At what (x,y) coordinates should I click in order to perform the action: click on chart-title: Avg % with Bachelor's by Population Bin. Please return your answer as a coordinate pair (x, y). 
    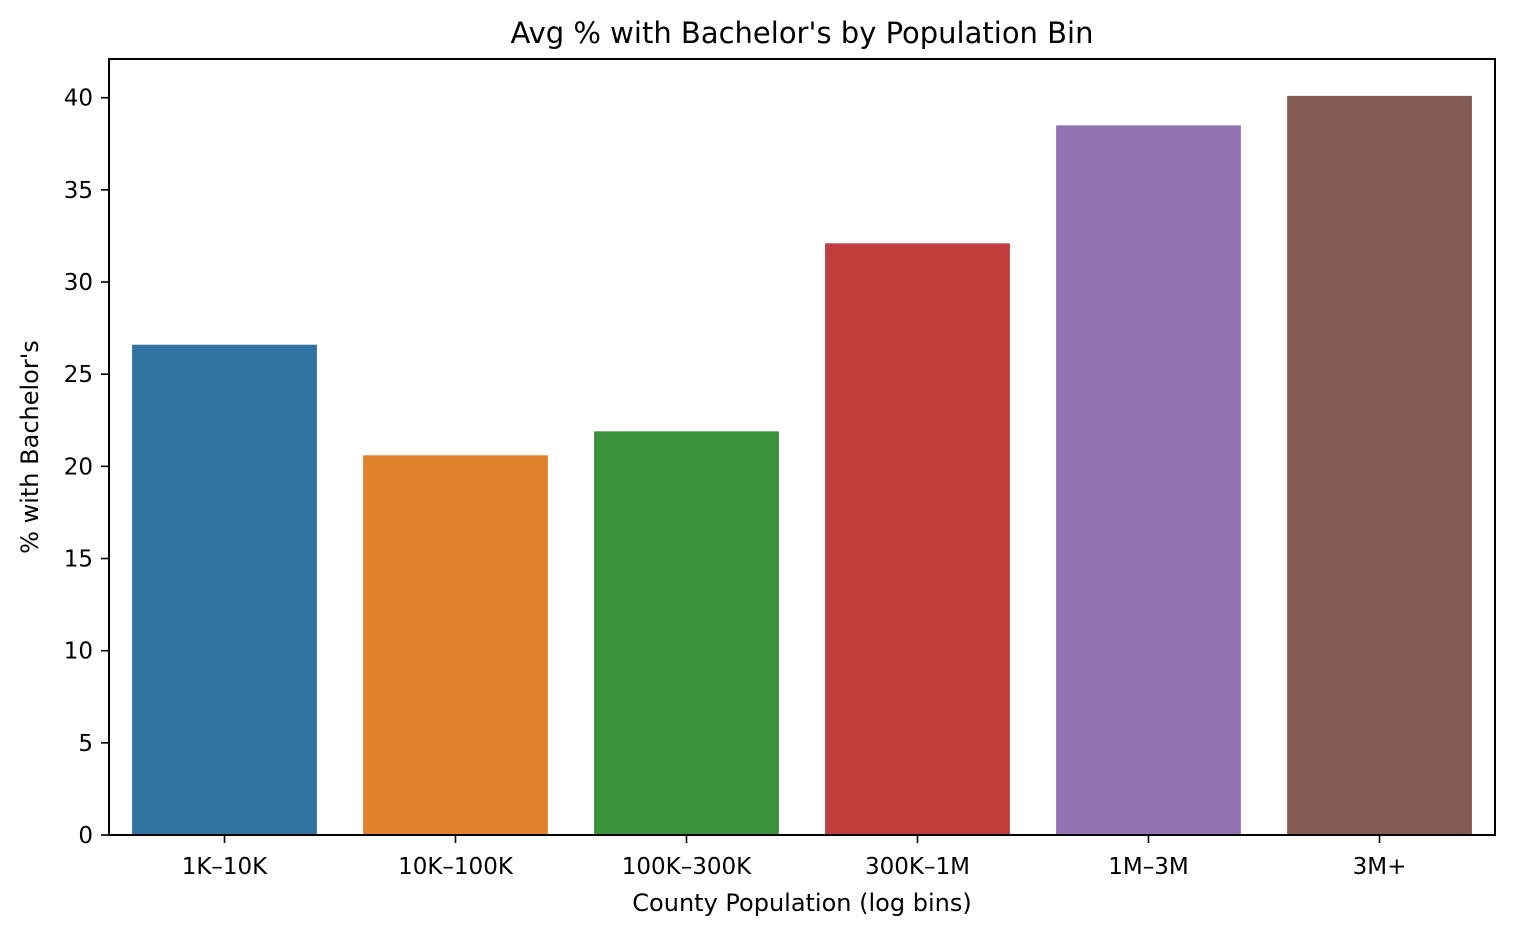
    Looking at the image, I should click on (801, 33).